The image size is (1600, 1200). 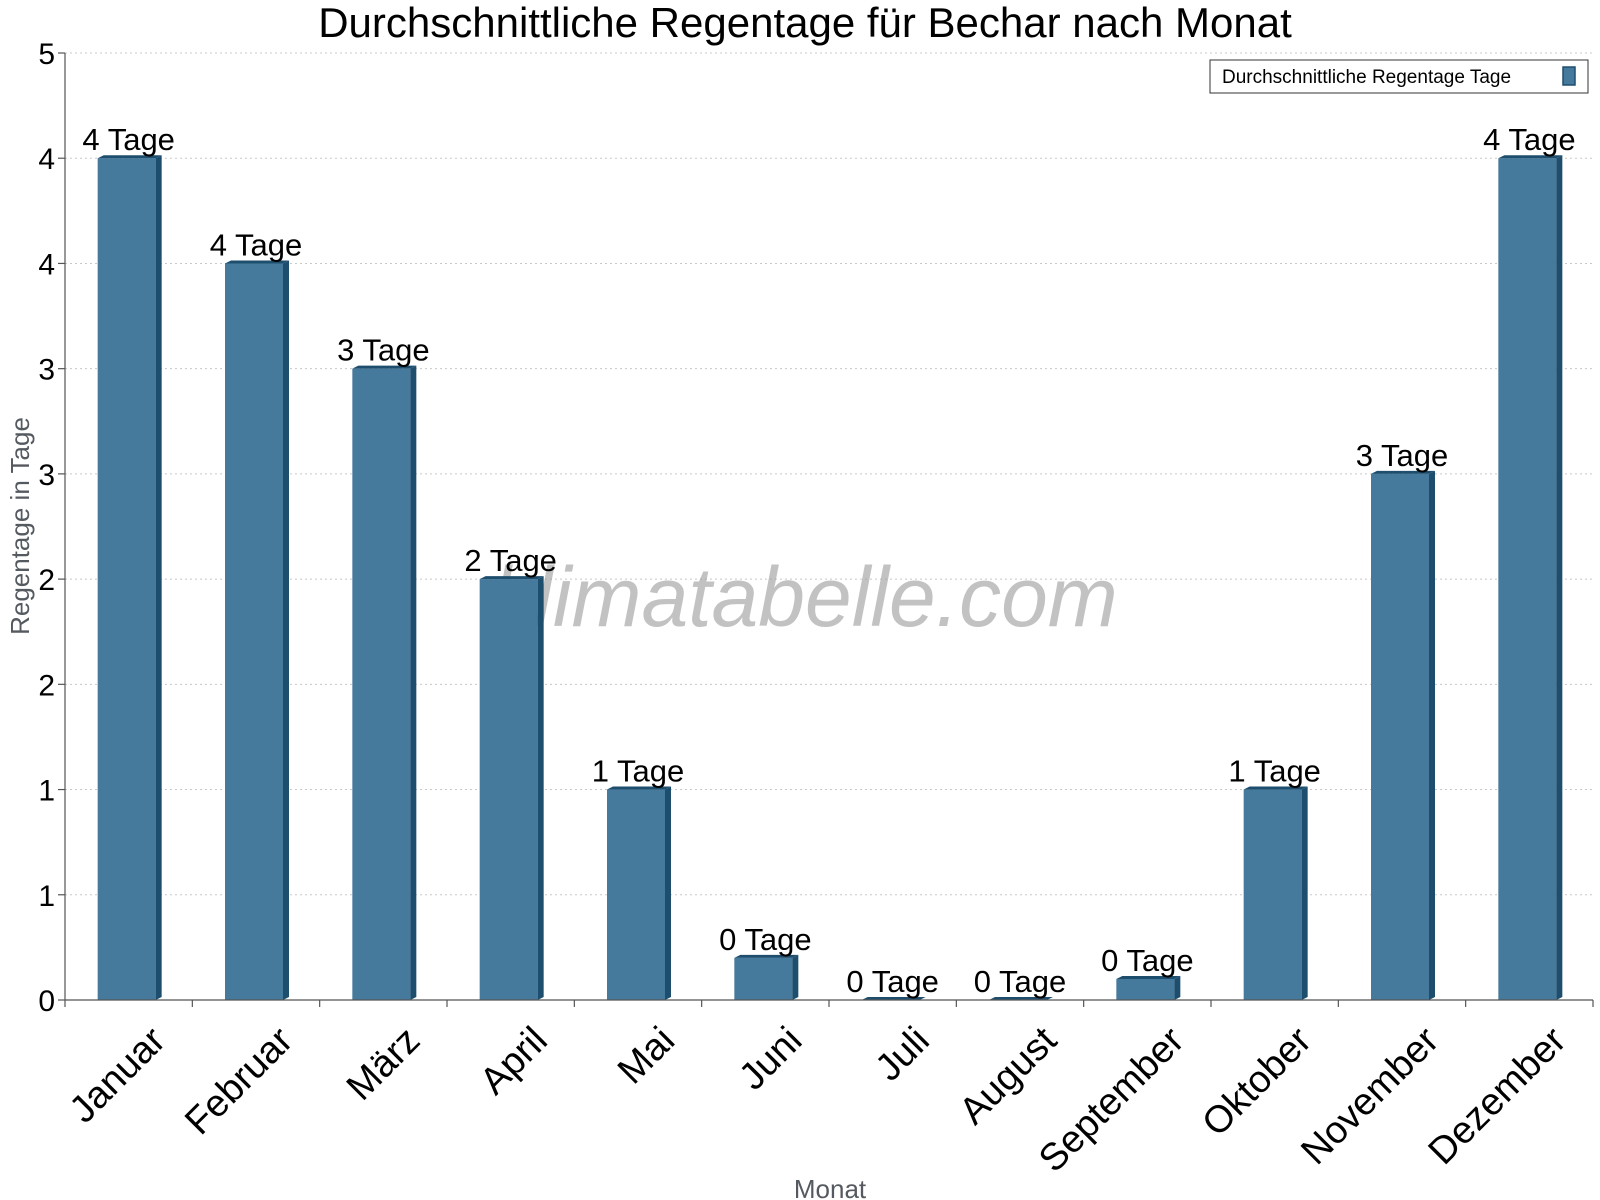 What do you see at coordinates (1257, 1082) in the screenshot?
I see `x-tick-label: Oktober` at bounding box center [1257, 1082].